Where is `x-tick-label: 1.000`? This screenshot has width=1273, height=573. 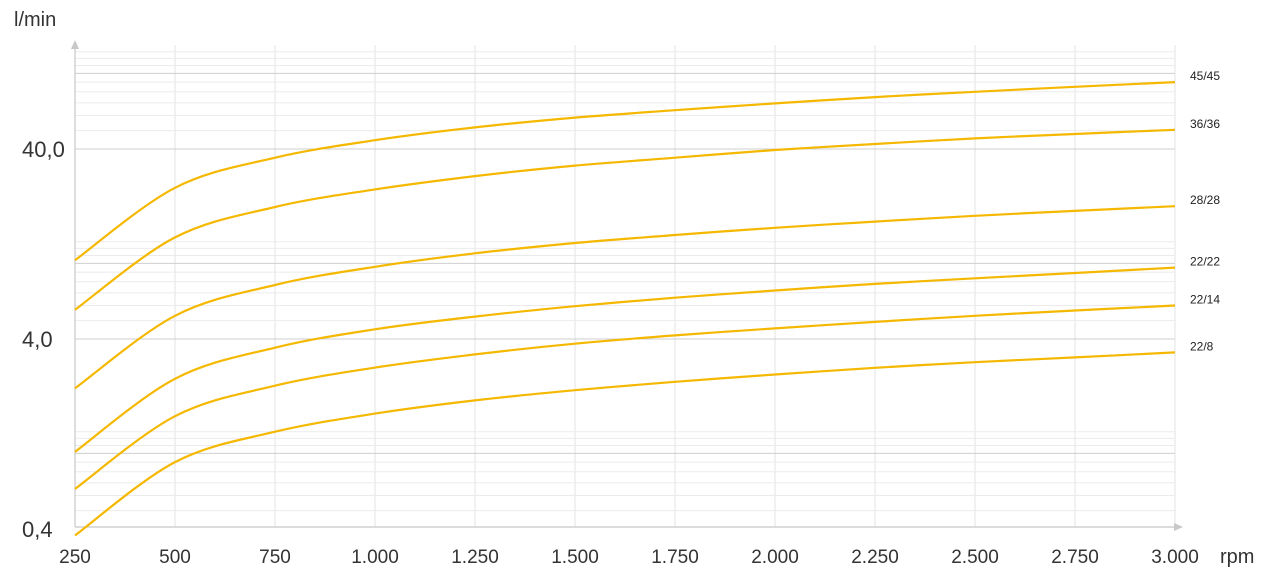
x-tick-label: 1.000 is located at coordinates (375, 557).